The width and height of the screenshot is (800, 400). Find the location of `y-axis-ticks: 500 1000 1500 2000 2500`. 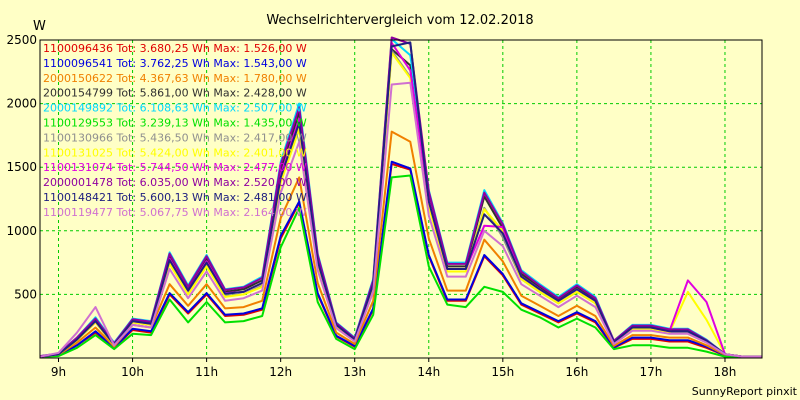

y-axis-ticks: 500 1000 1500 2000 2500 is located at coordinates (21, 167).